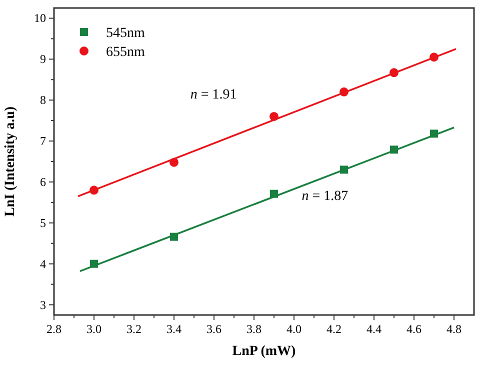 The height and width of the screenshot is (367, 487). Describe the element at coordinates (454, 329) in the screenshot. I see `x-tick-label: 4.8` at that location.